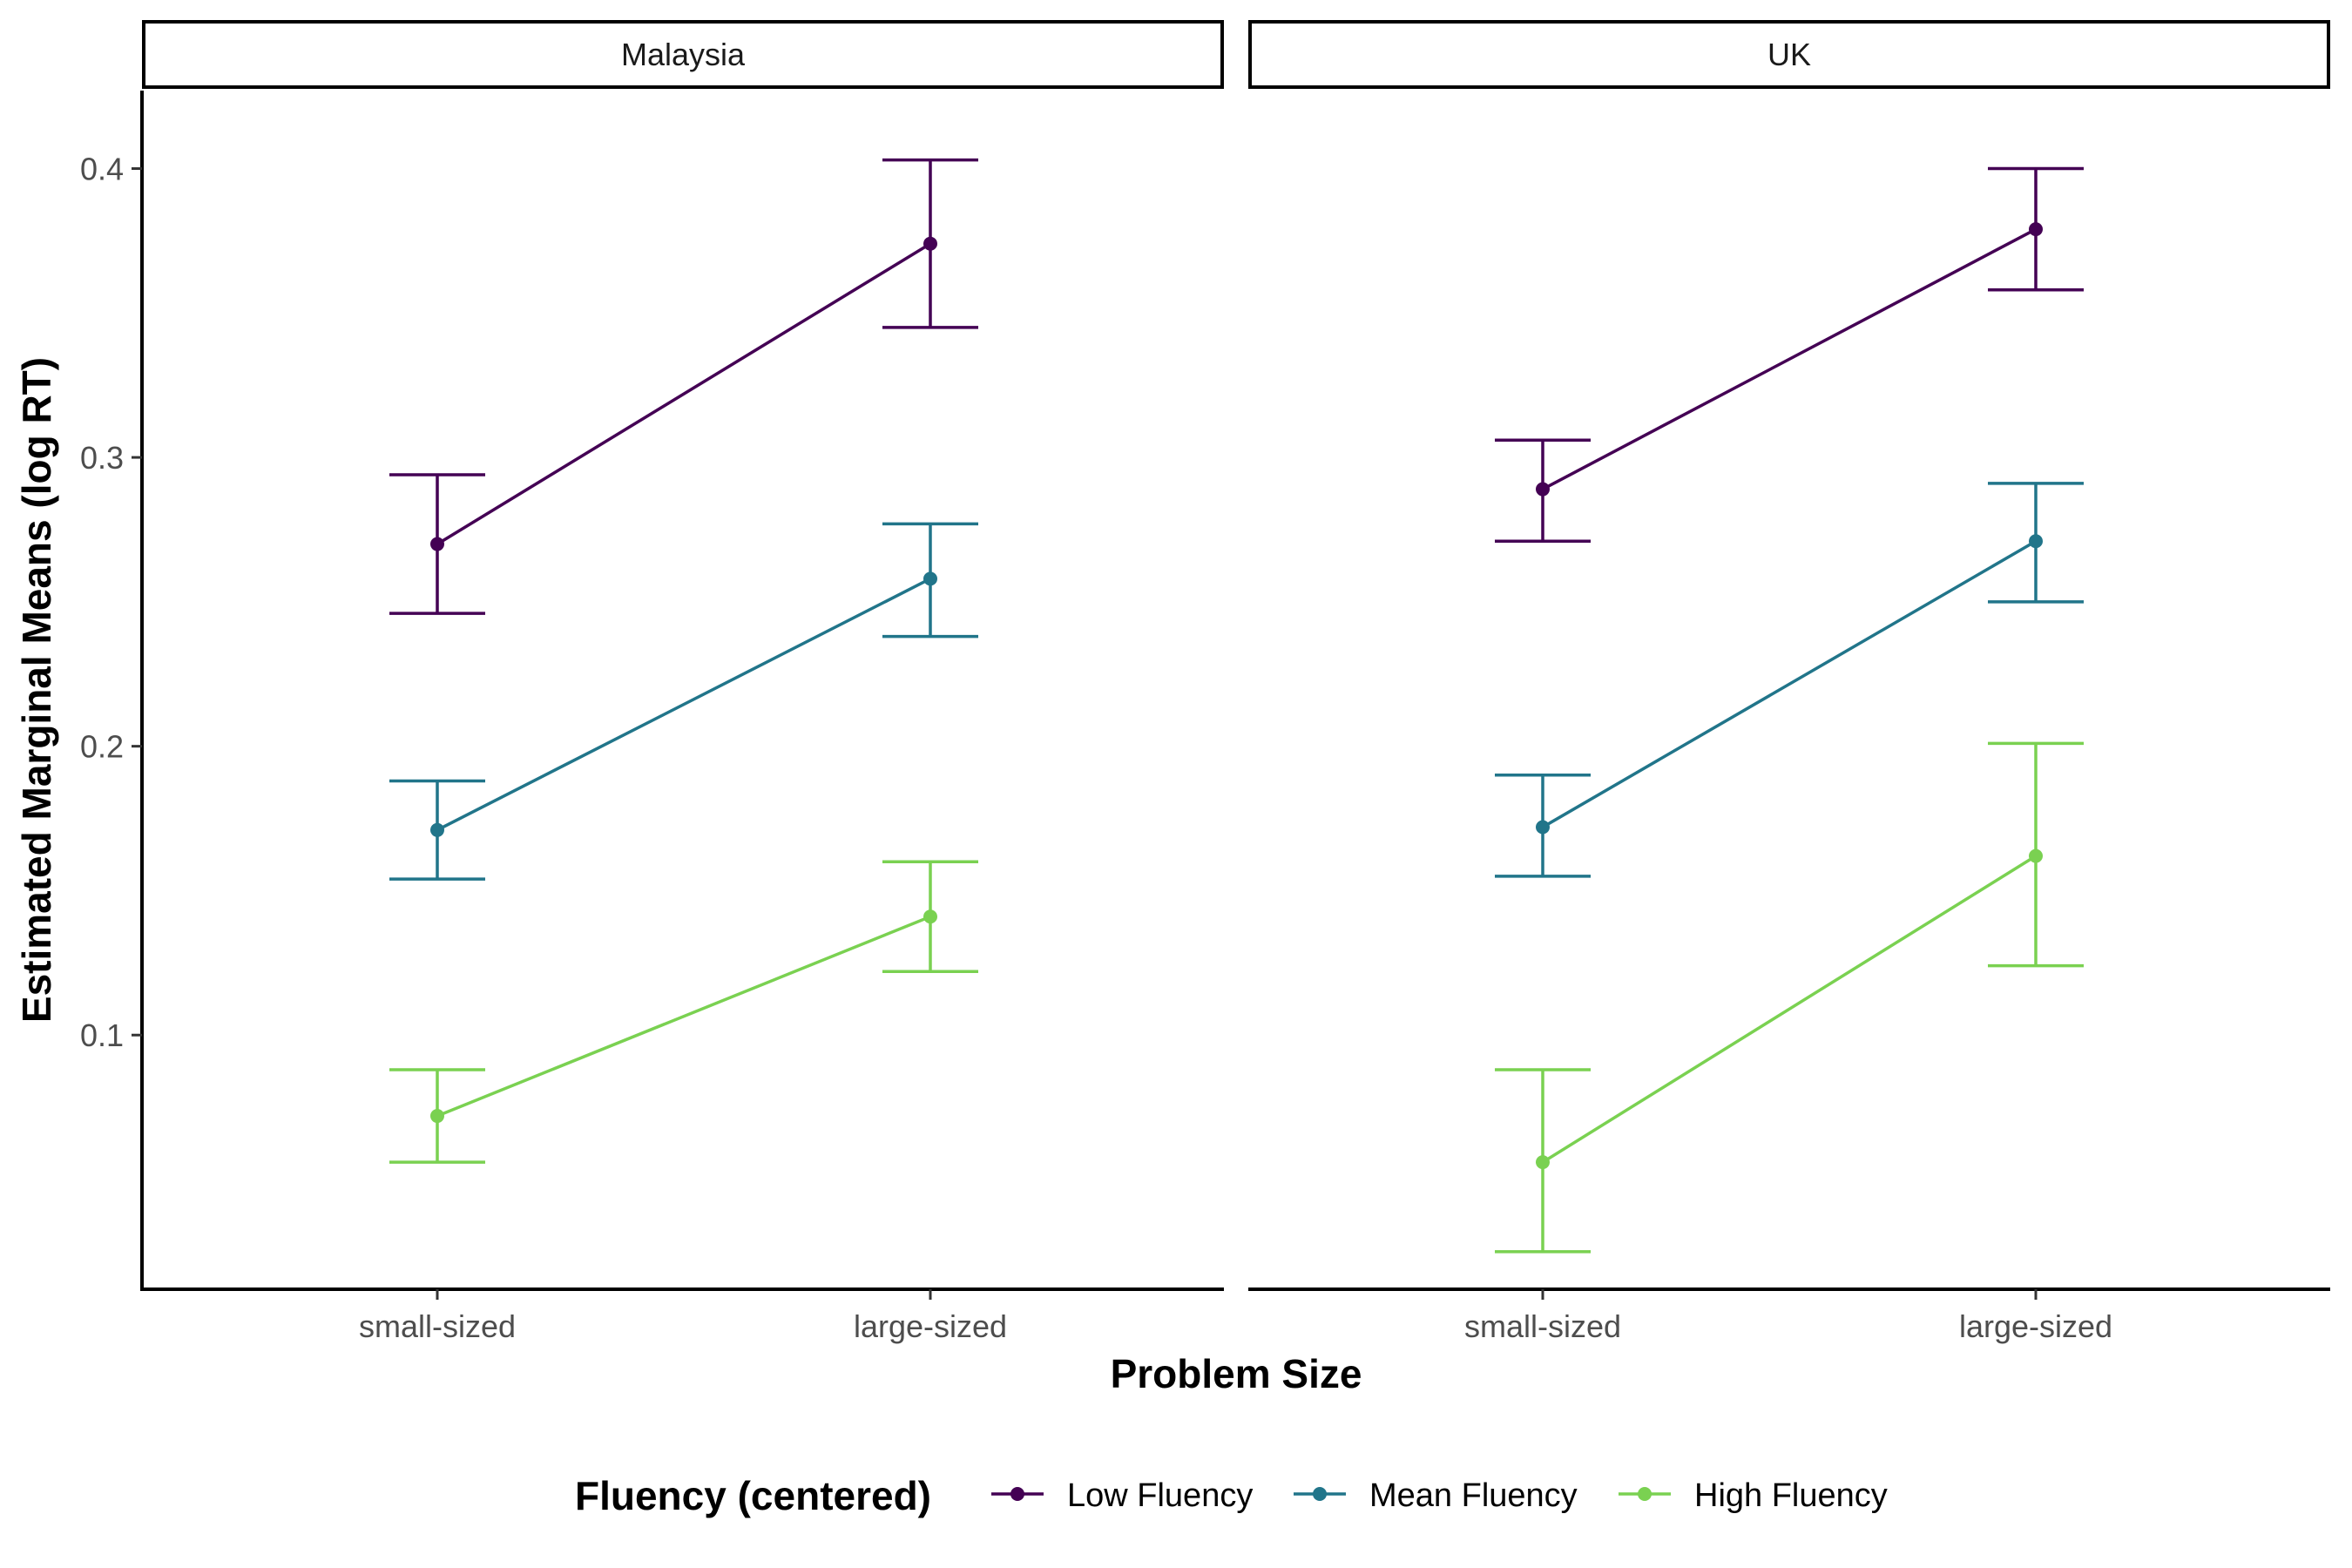  What do you see at coordinates (111, 603) in the screenshot?
I see `y-ticks: 0.1 0.2 0.3 0.4` at bounding box center [111, 603].